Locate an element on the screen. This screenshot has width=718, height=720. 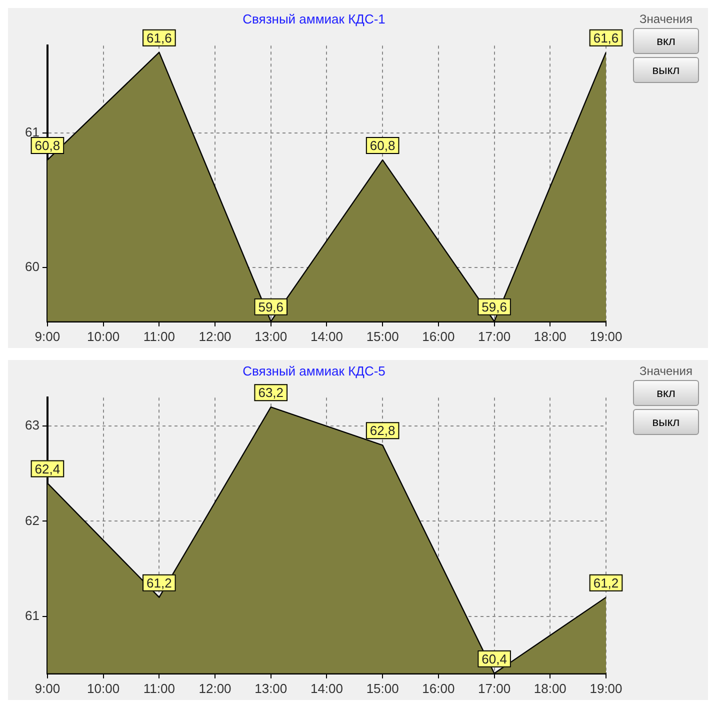
data-label: 63,2 is located at coordinates (271, 392).